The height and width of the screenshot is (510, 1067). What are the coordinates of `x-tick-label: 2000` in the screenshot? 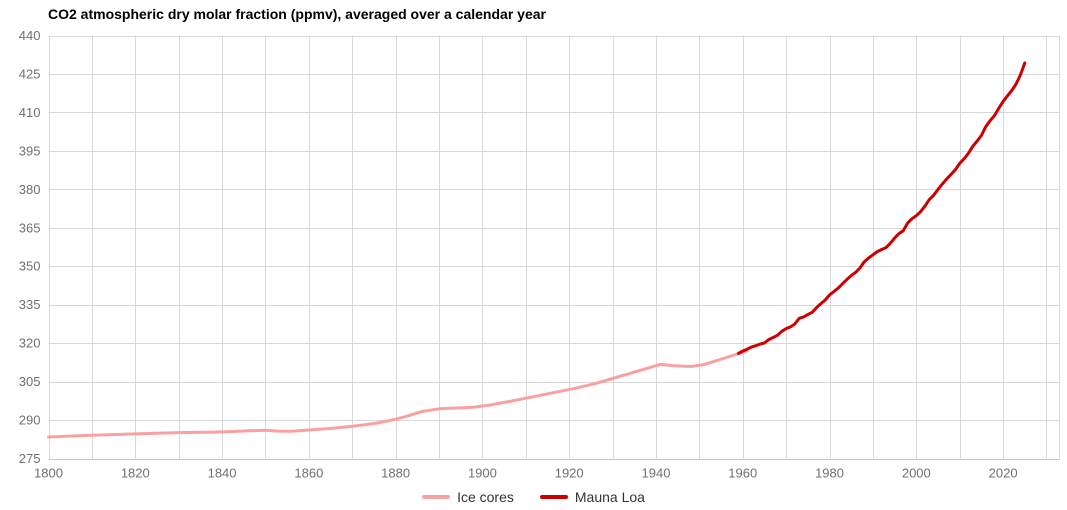 It's located at (916, 473).